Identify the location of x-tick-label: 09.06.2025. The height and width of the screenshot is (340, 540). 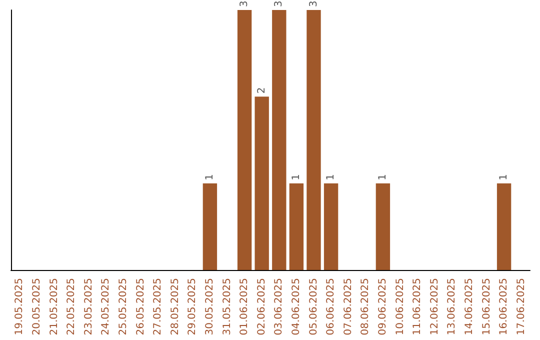
(382, 307).